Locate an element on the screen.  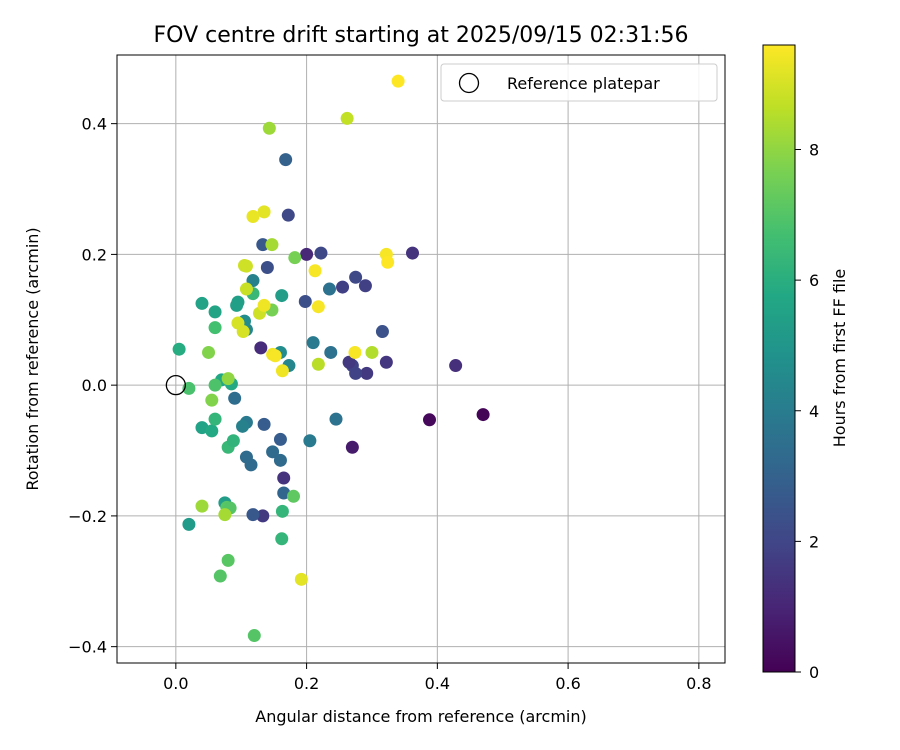
colorbar: 0 2 4 6 8 Hours from first FF file is located at coordinates (805, 363).